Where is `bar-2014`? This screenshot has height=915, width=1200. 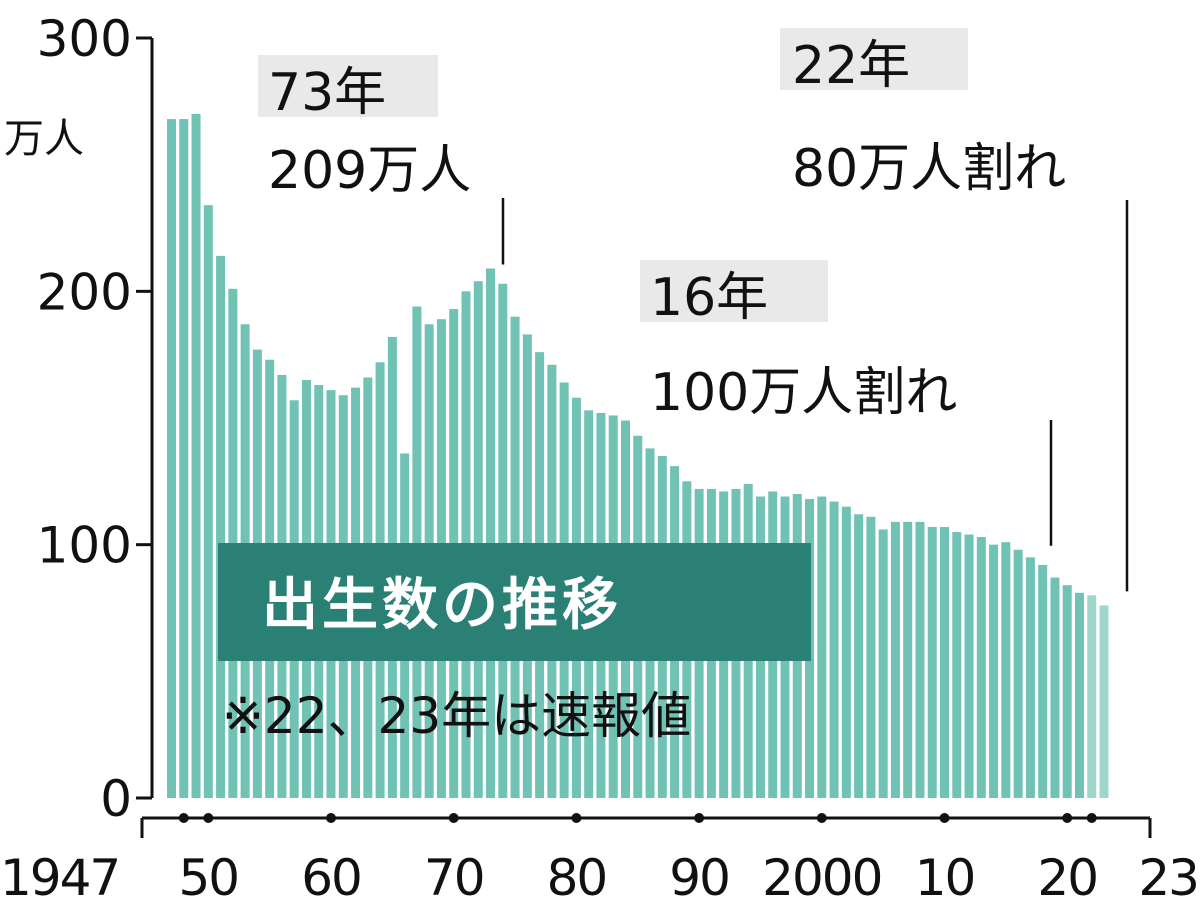
bar-2014 is located at coordinates (994, 671).